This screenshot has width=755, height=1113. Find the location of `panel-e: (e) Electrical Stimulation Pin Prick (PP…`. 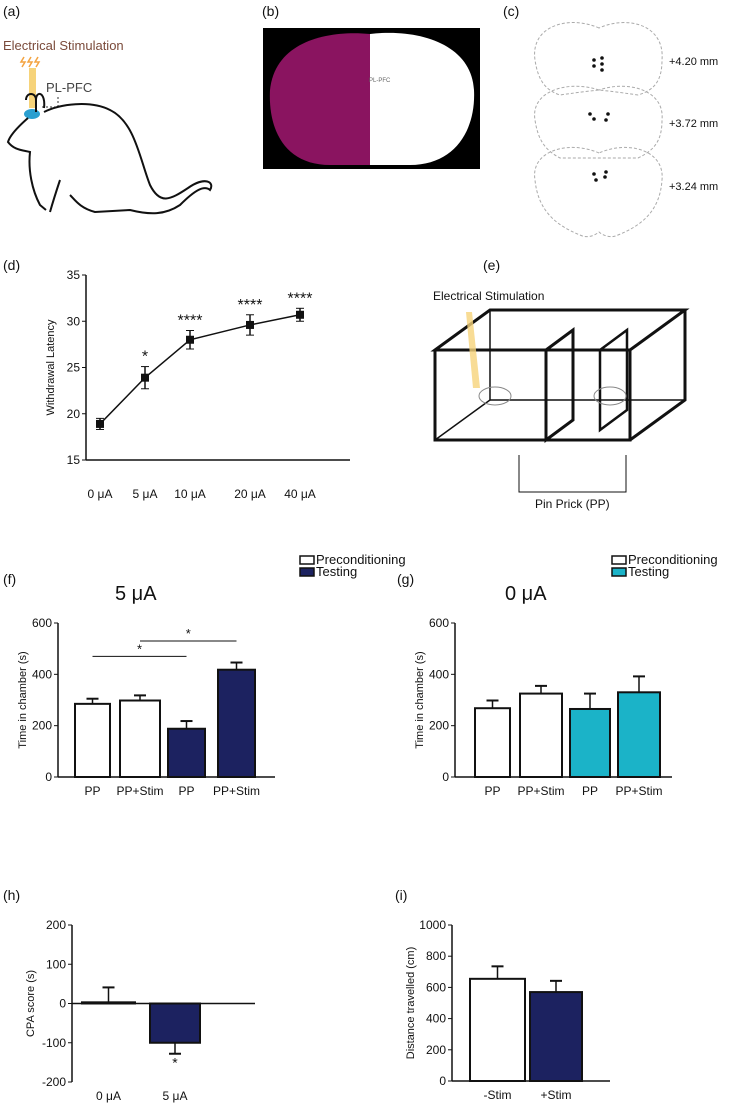

panel-e: (e) Electrical Stimulation Pin Prick (PP… is located at coordinates (560, 384).